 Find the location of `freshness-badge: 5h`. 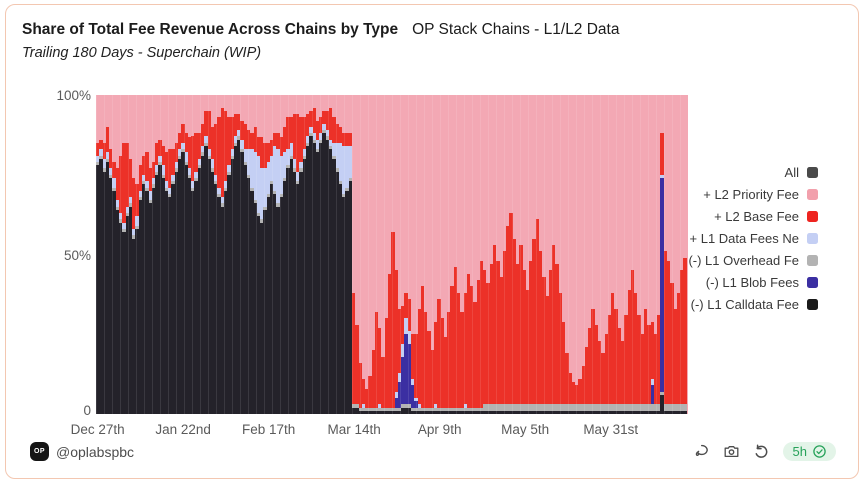

freshness-badge: 5h is located at coordinates (809, 451).